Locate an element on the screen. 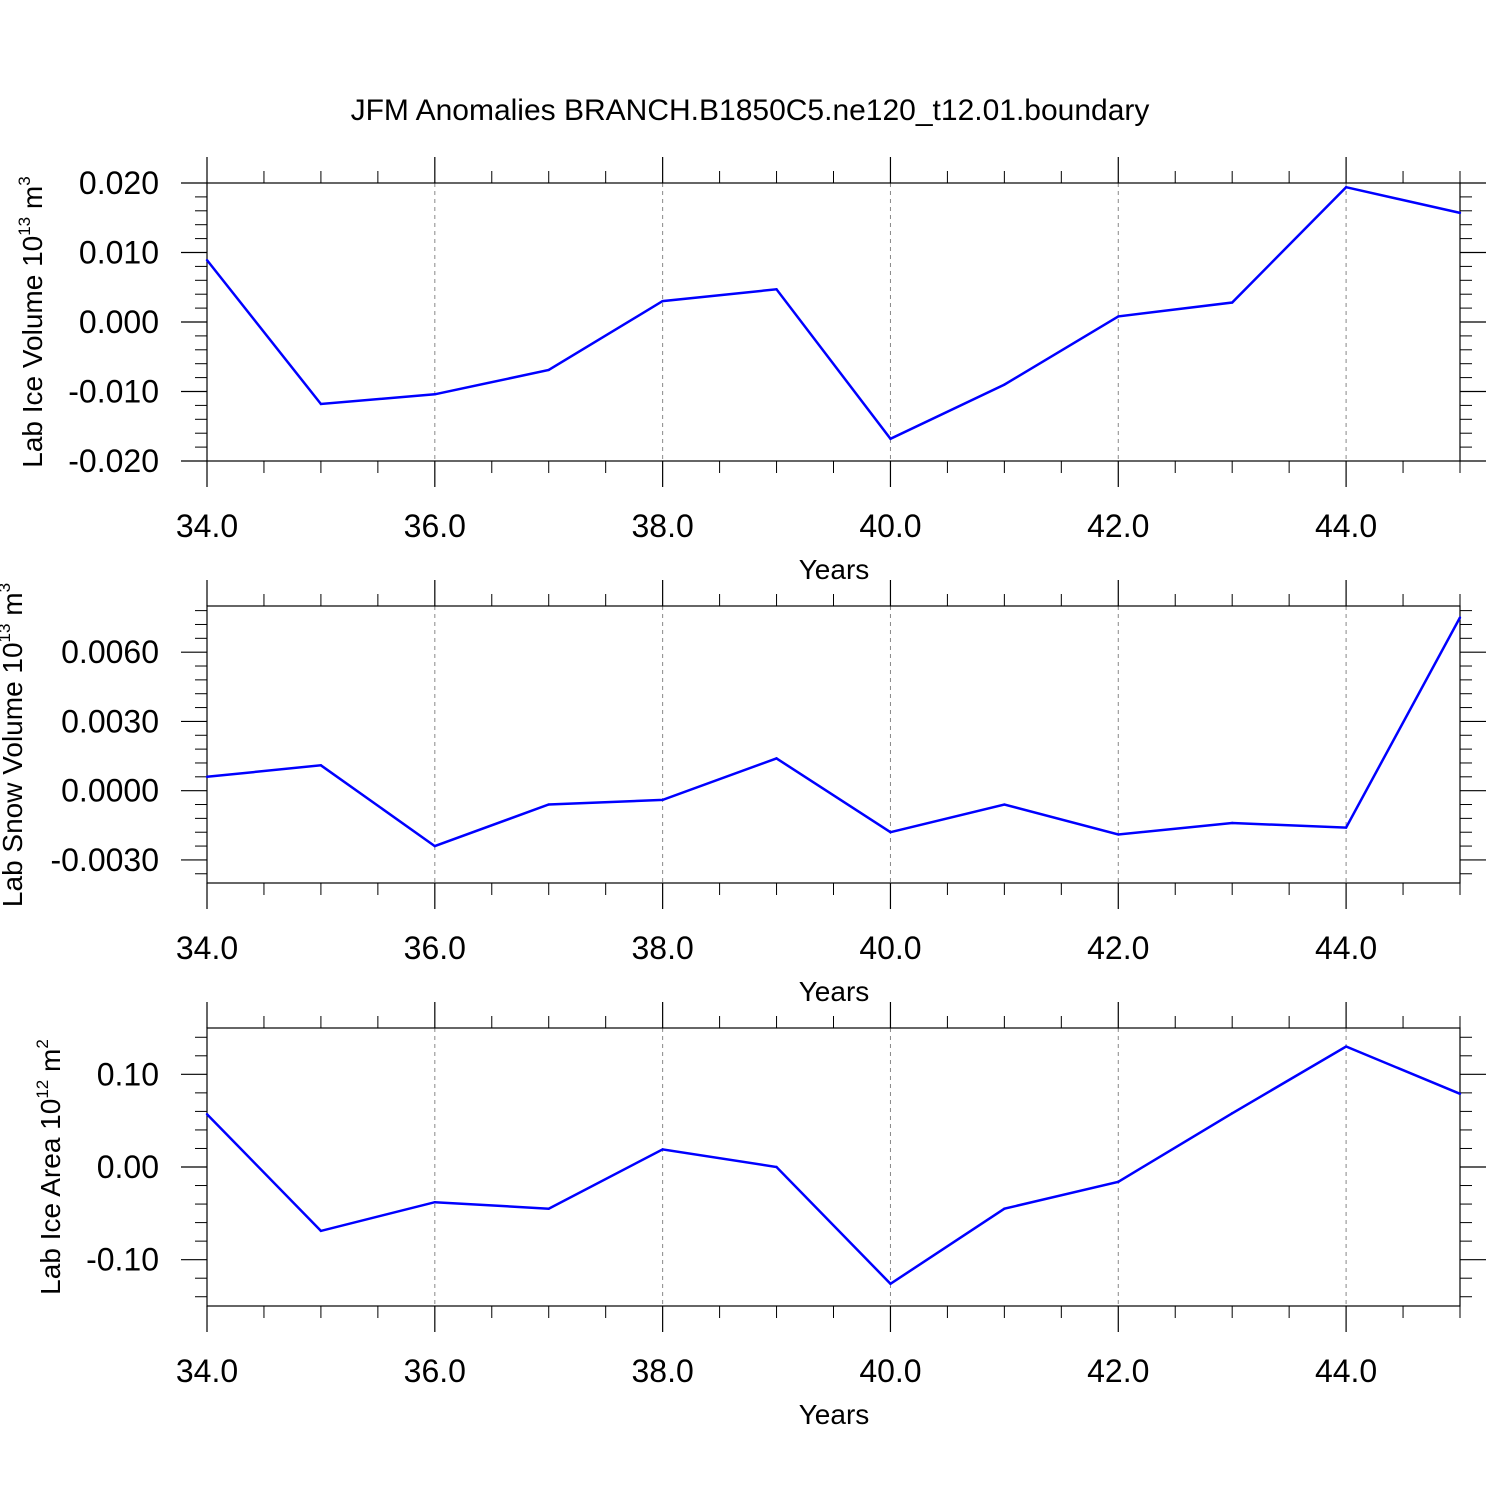 Image resolution: width=1500 pixels, height=1500 pixels. y-tick-label: 0.020 is located at coordinates (119, 183).